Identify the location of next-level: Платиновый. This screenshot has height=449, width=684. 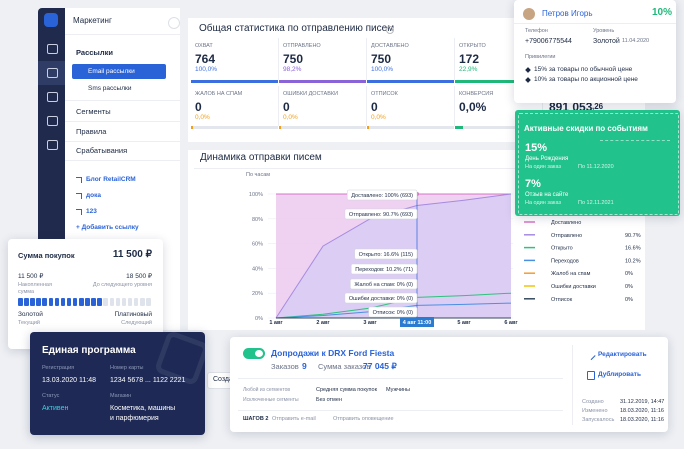
(133, 314).